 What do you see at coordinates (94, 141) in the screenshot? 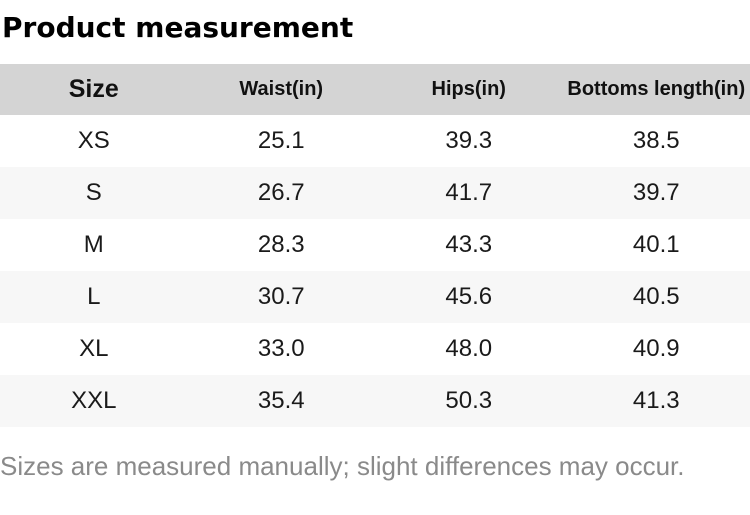
I see `size-cell: XS` at bounding box center [94, 141].